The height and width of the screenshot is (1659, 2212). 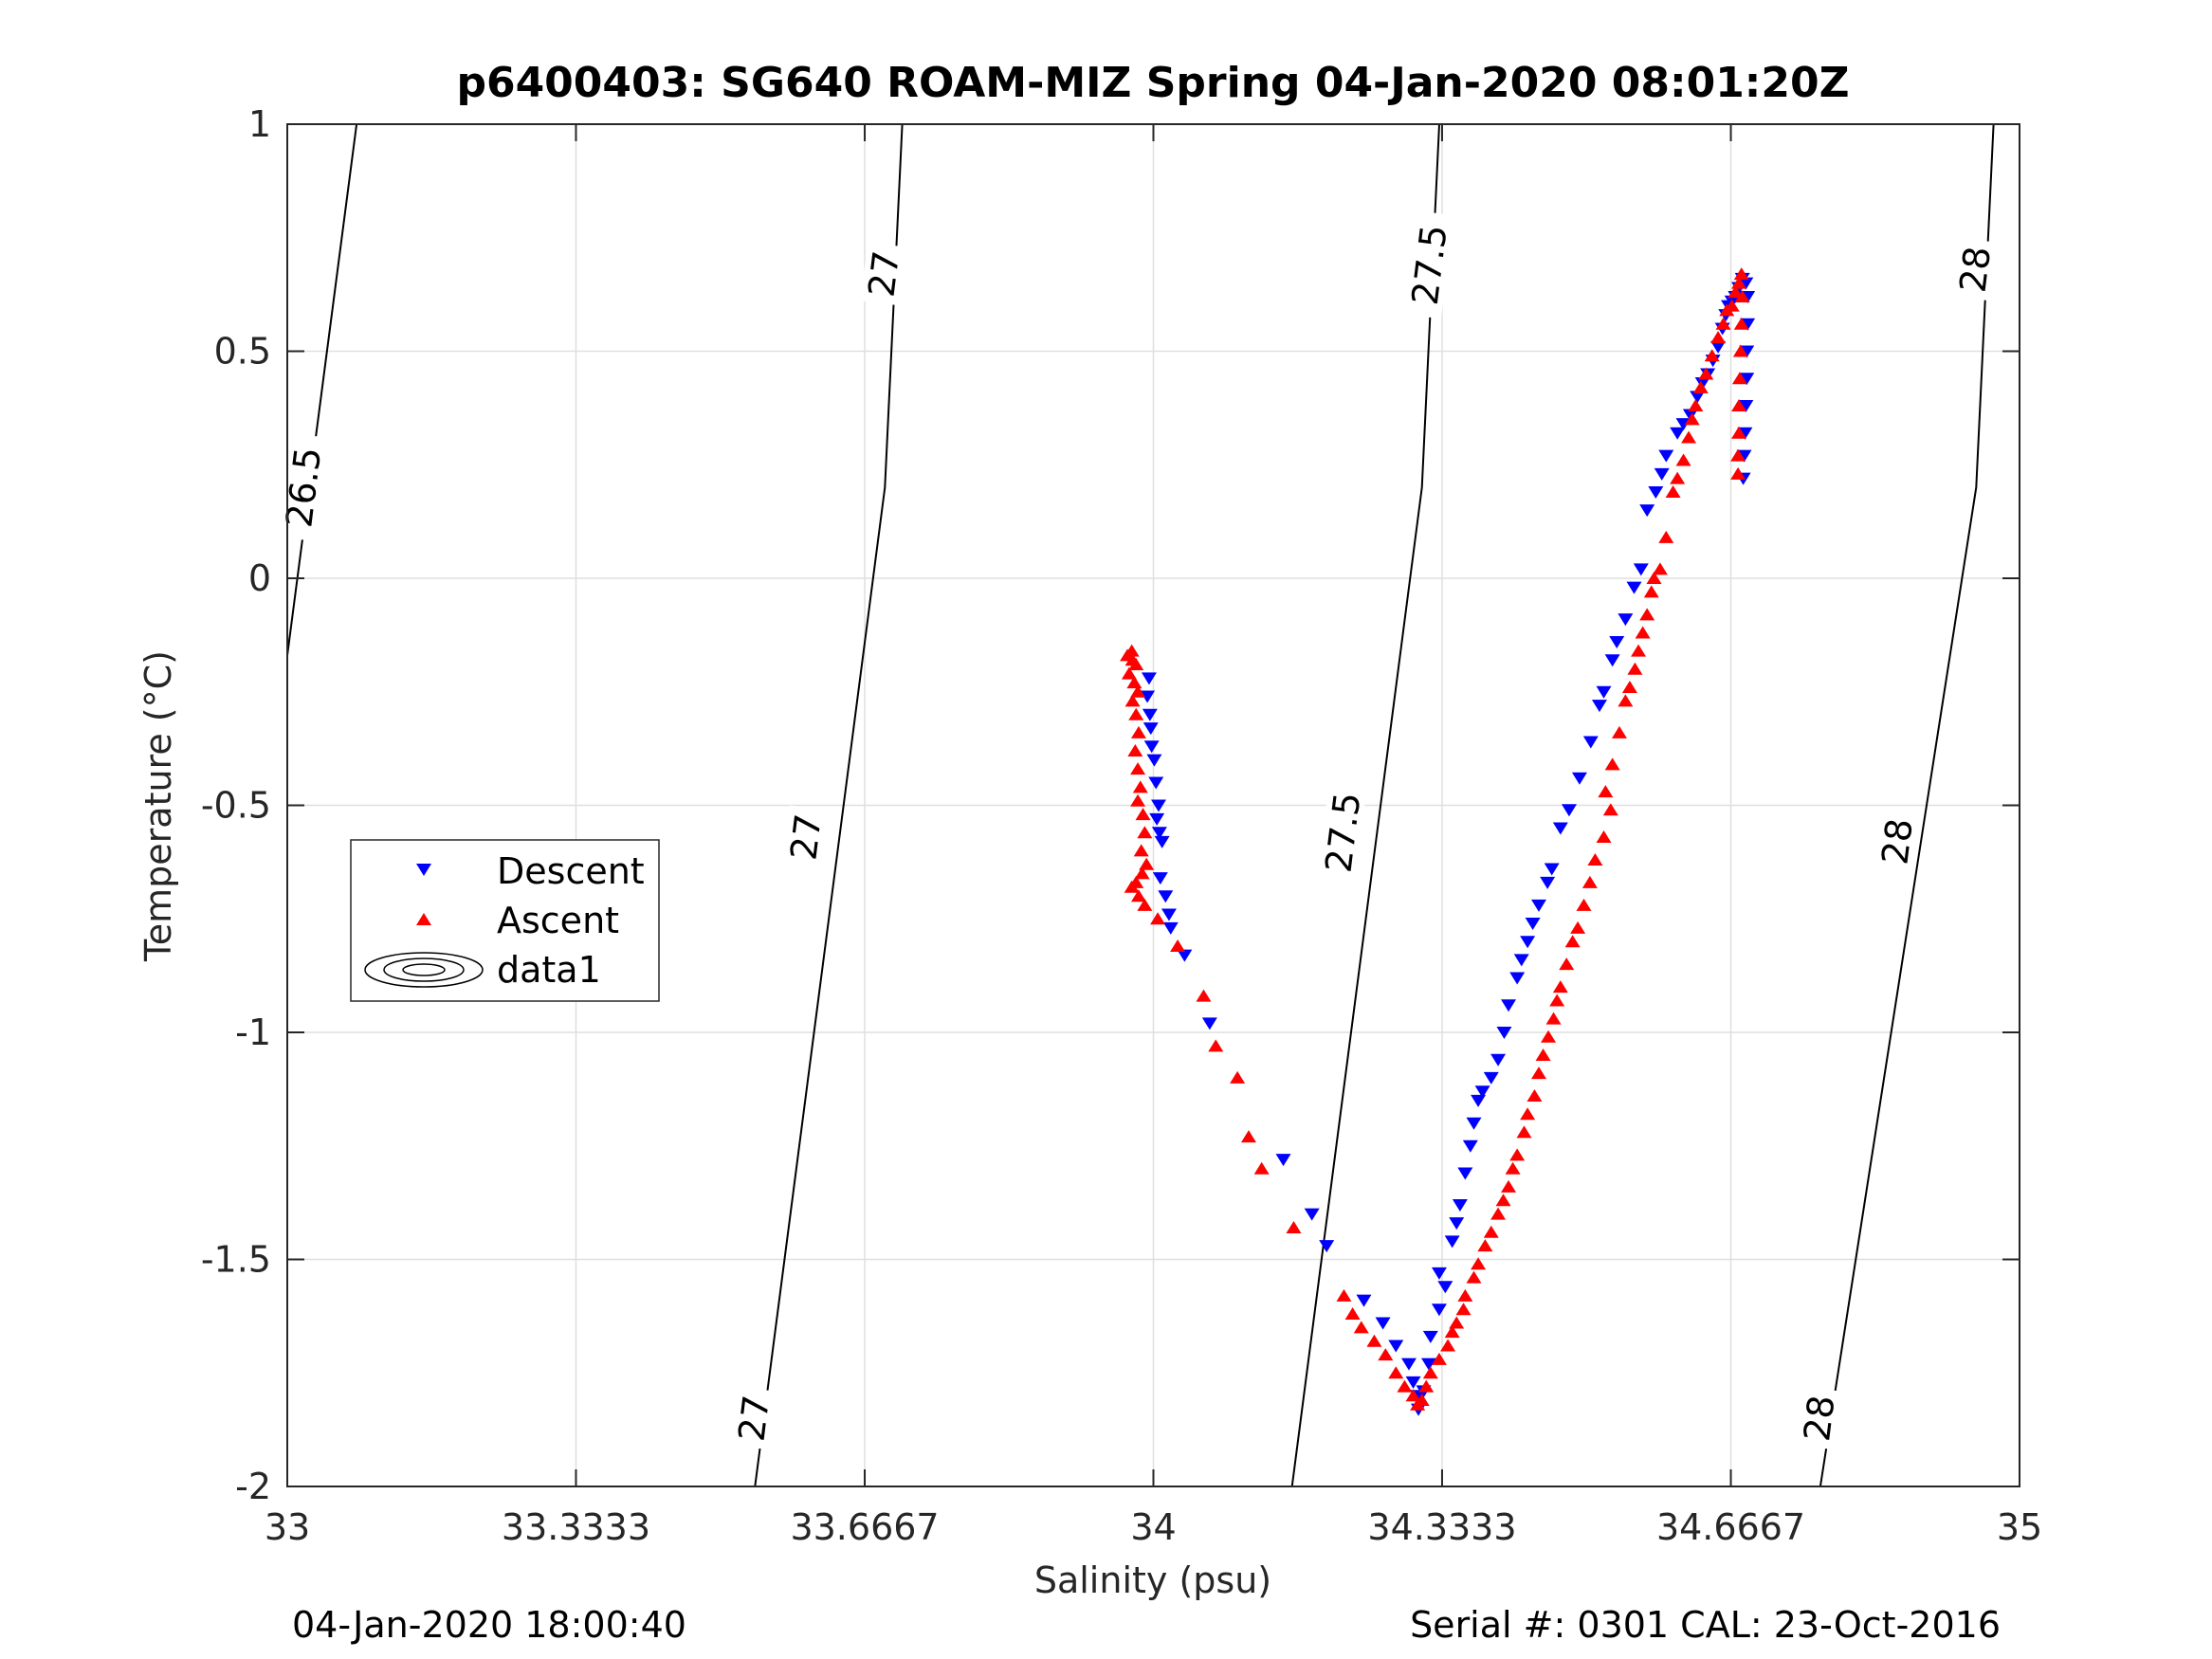 I want to click on x-tick-label: 35, so click(x=2019, y=1527).